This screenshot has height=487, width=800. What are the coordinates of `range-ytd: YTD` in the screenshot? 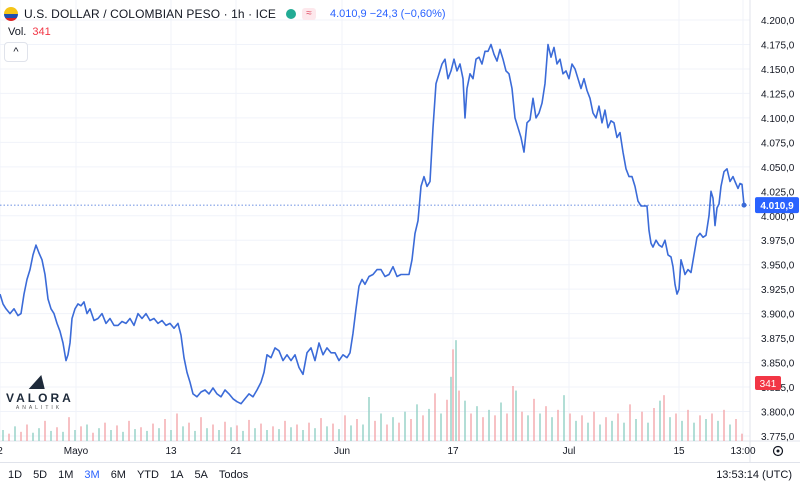 It's located at (147, 475).